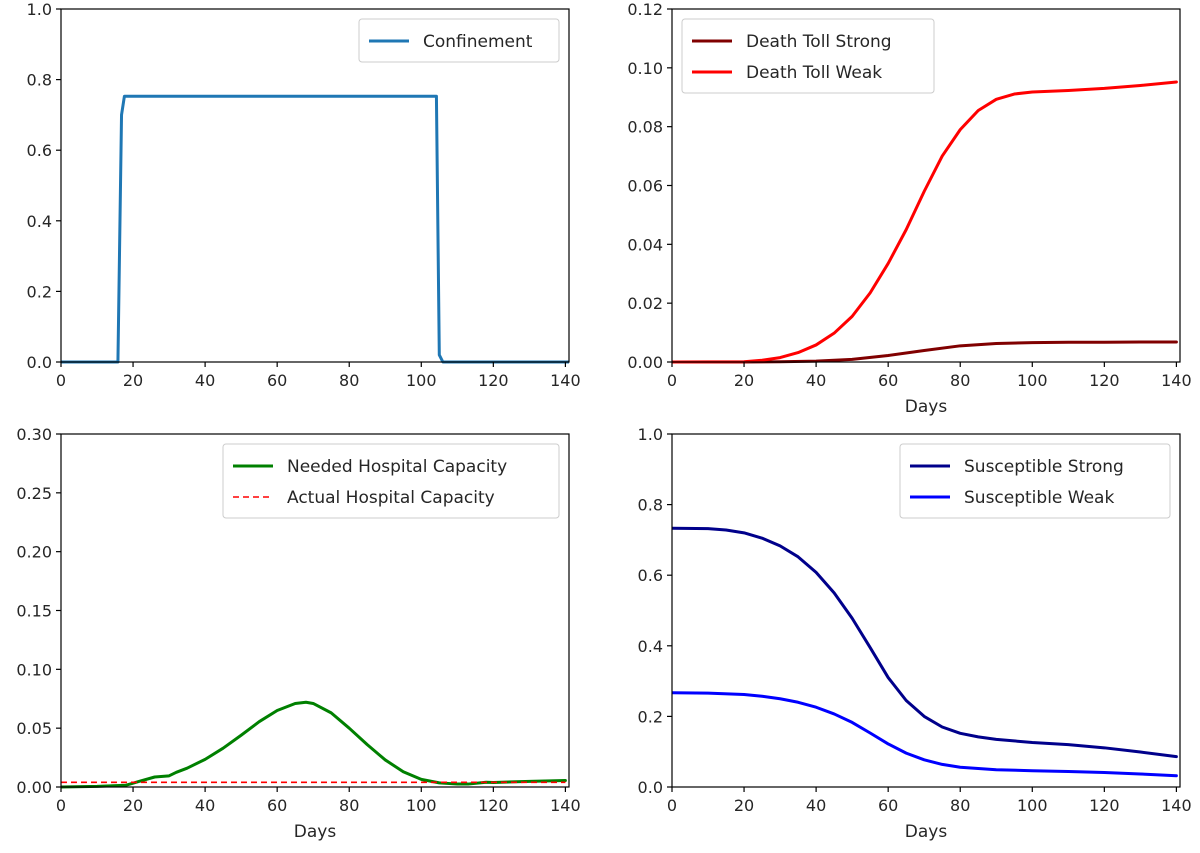 This screenshot has height=853, width=1200. What do you see at coordinates (34, 493) in the screenshot?
I see `y-tick-label: 0.25` at bounding box center [34, 493].